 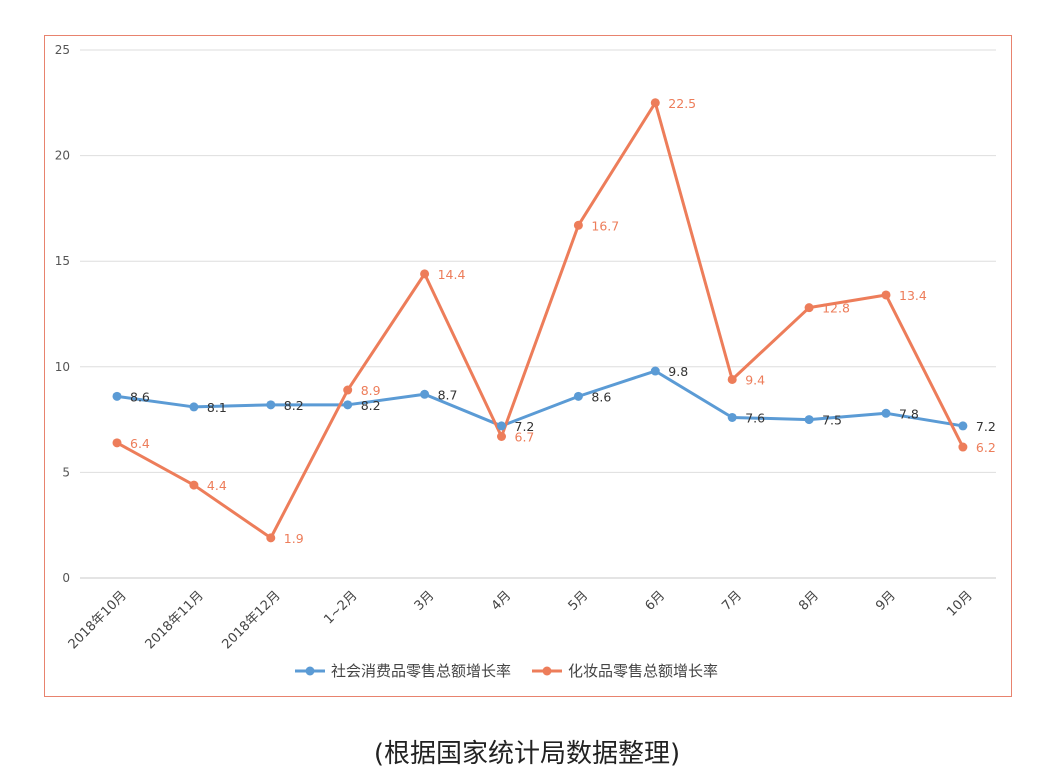 What do you see at coordinates (605, 225) in the screenshot?
I see `data-label: 16.7` at bounding box center [605, 225].